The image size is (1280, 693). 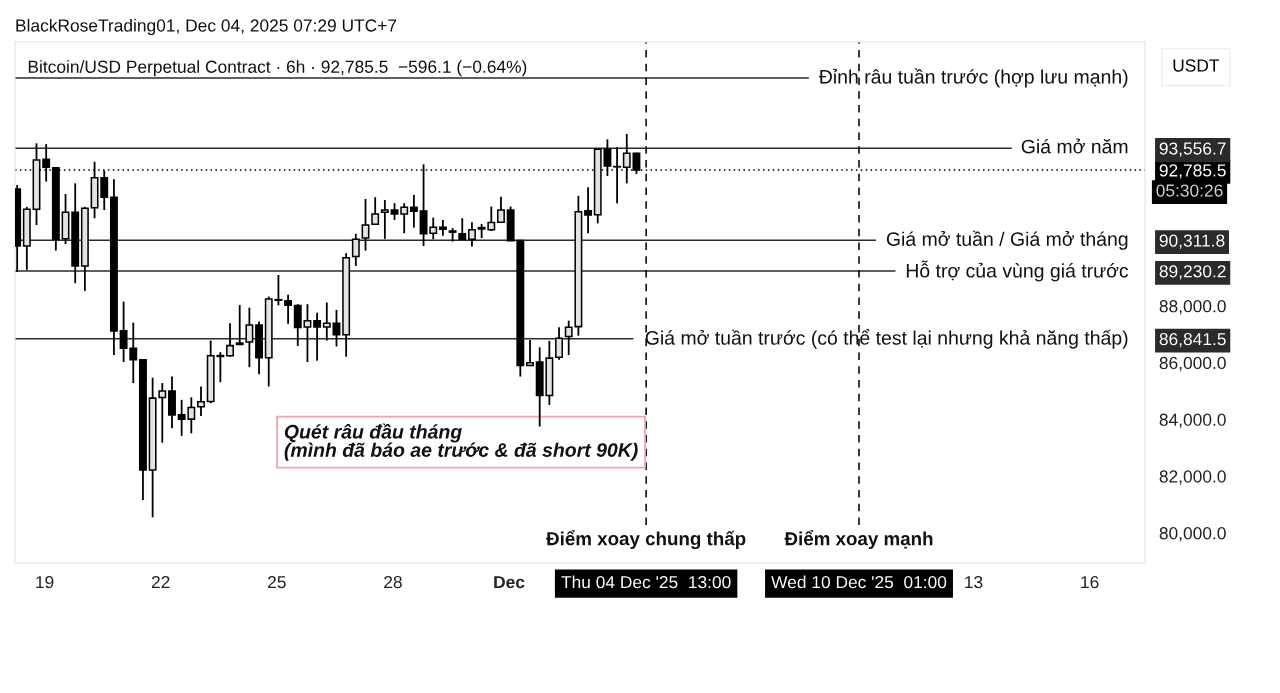 I want to click on y-tick-label: 92,785.5, so click(x=1192, y=171).